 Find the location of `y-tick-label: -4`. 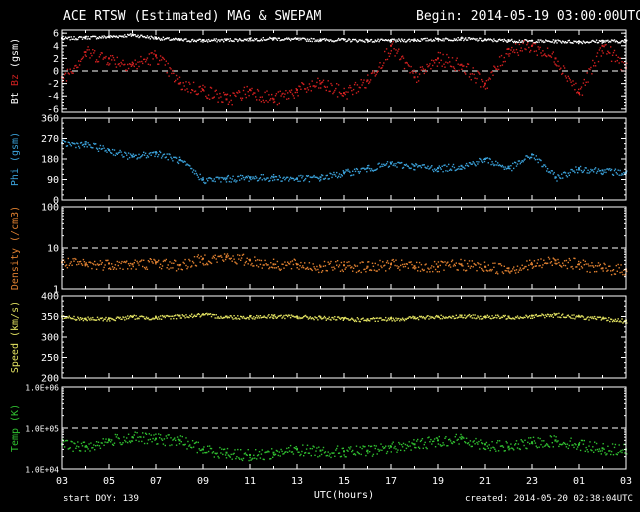

y-tick-label: -4 is located at coordinates (53, 97).